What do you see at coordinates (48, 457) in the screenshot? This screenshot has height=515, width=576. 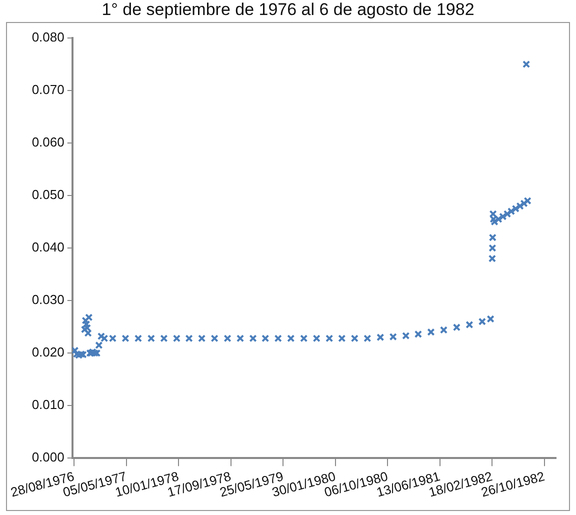 I see `y-tick-label: 0.000` at bounding box center [48, 457].